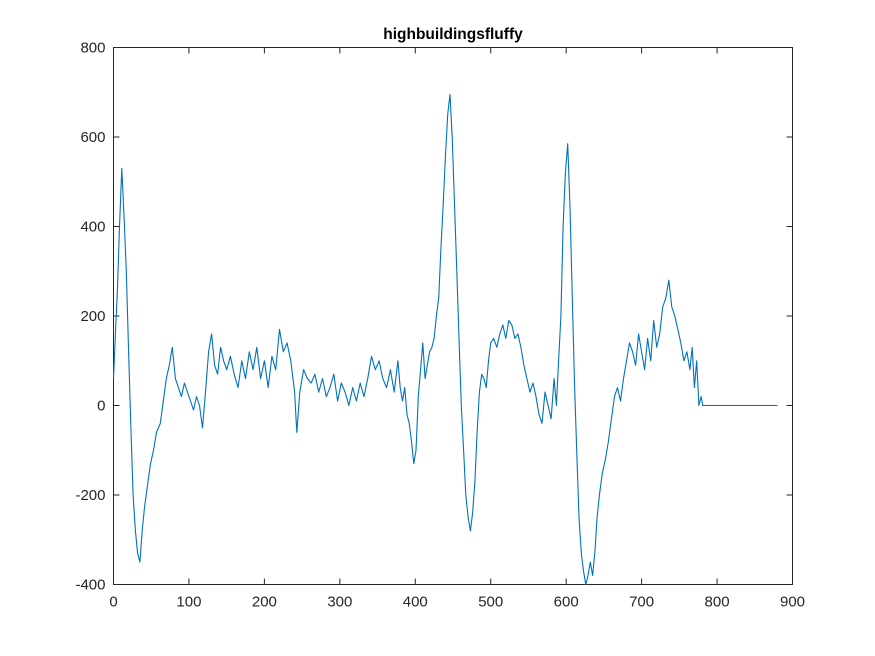 The image size is (875, 656). What do you see at coordinates (90, 585) in the screenshot?
I see `y-tick-label: -400` at bounding box center [90, 585].